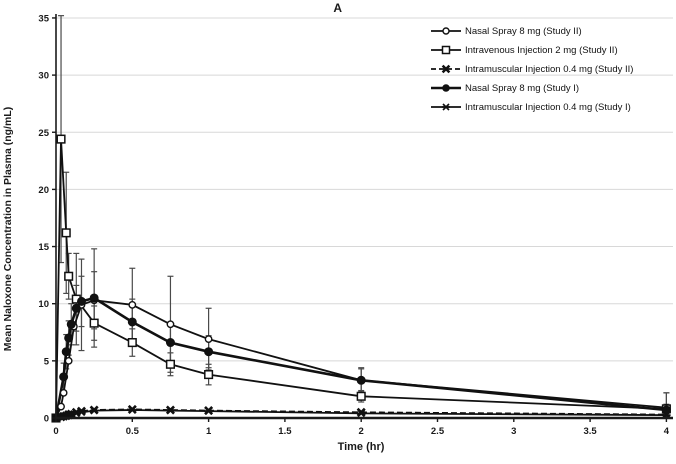 The width and height of the screenshot is (676, 464). I want to click on legend-label: Nasal Spray 8 mg (Study I), so click(522, 88).